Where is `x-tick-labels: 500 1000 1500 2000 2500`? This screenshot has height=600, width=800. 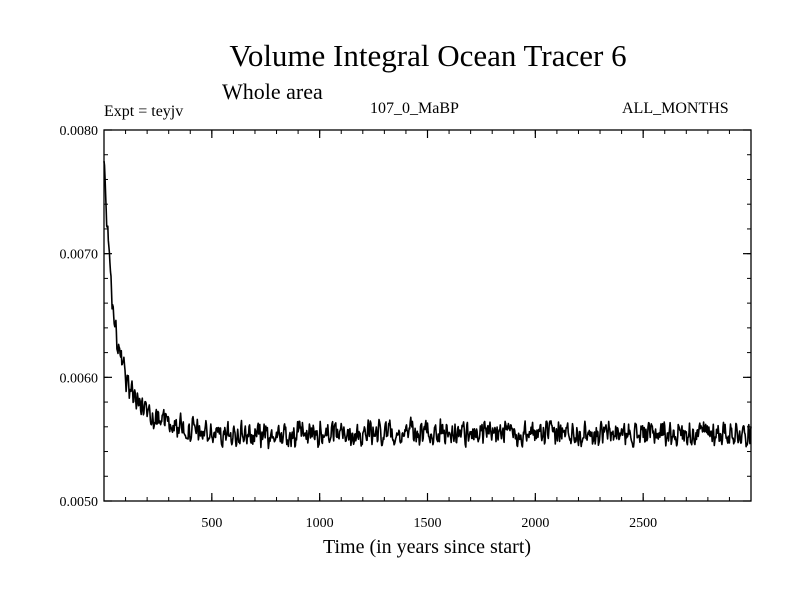
x-tick-labels: 500 1000 1500 2000 2500 is located at coordinates (429, 523).